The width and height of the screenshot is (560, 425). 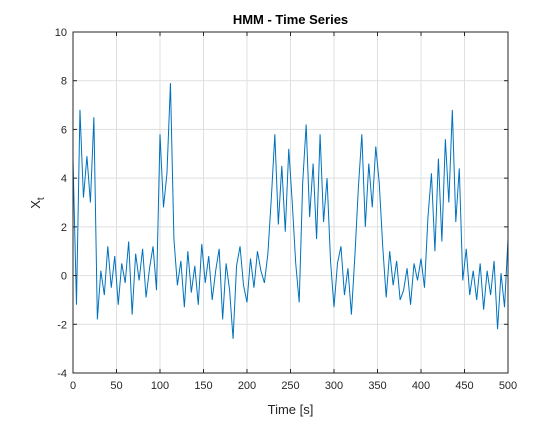 I want to click on x-tick-label: 400, so click(x=421, y=386).